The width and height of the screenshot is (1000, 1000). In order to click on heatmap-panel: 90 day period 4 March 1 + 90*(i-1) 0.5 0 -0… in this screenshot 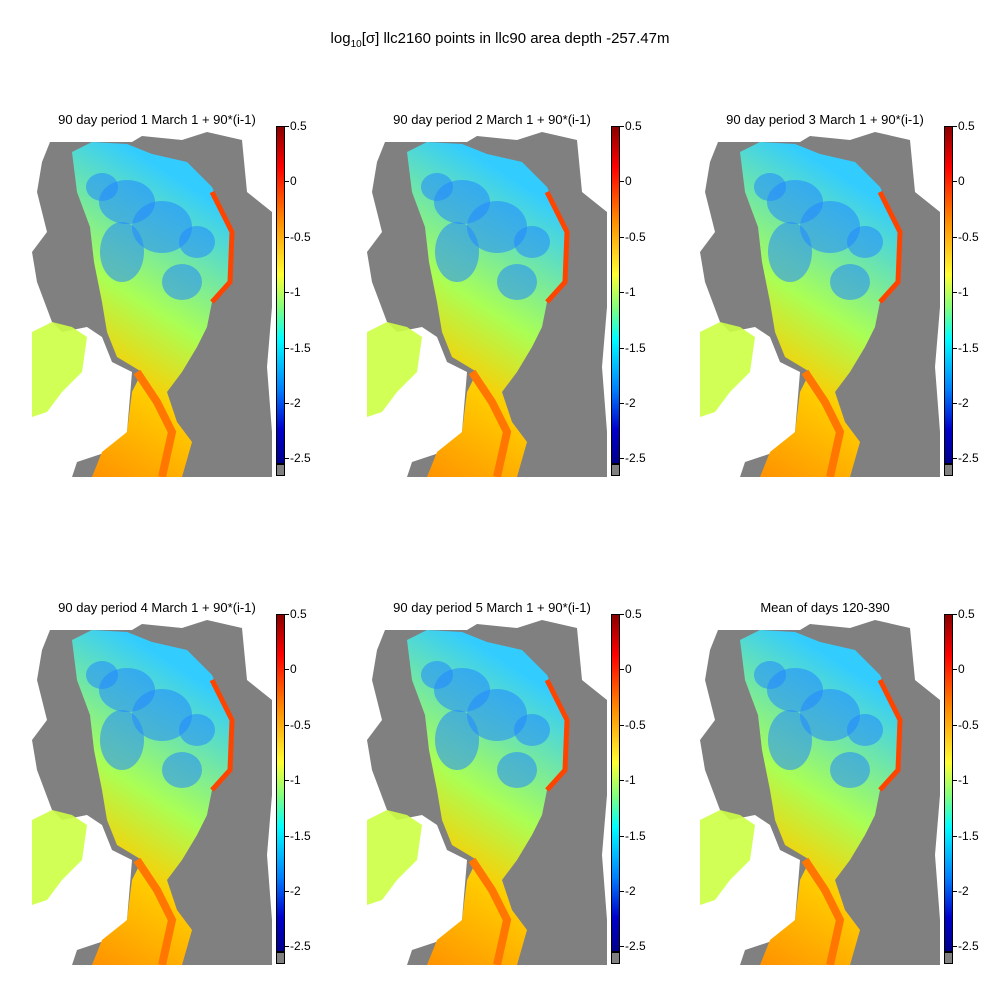, I will do `click(187, 785)`.